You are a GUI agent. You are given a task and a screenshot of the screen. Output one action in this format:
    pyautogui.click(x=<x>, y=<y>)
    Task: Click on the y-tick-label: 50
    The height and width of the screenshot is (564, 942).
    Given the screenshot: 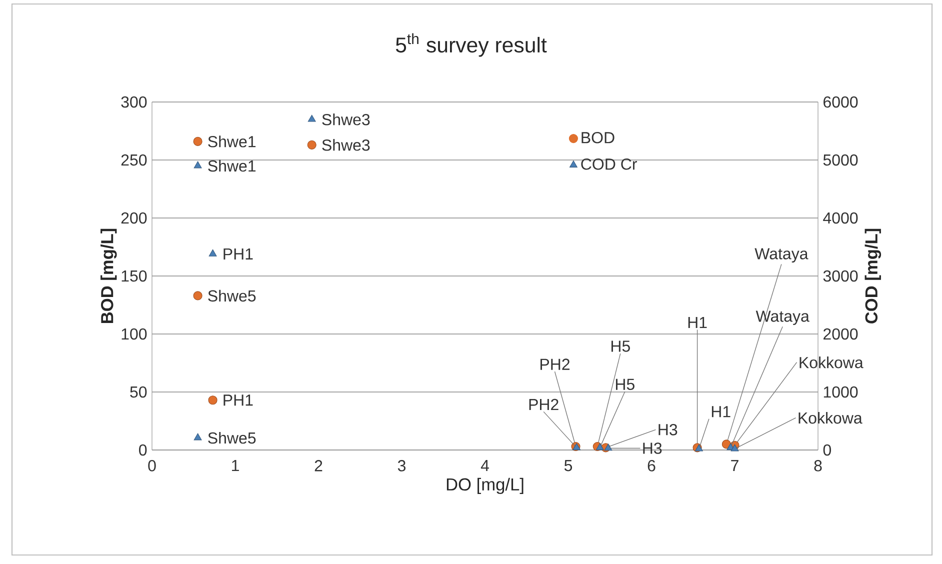 What is the action you would take?
    pyautogui.click(x=138, y=392)
    